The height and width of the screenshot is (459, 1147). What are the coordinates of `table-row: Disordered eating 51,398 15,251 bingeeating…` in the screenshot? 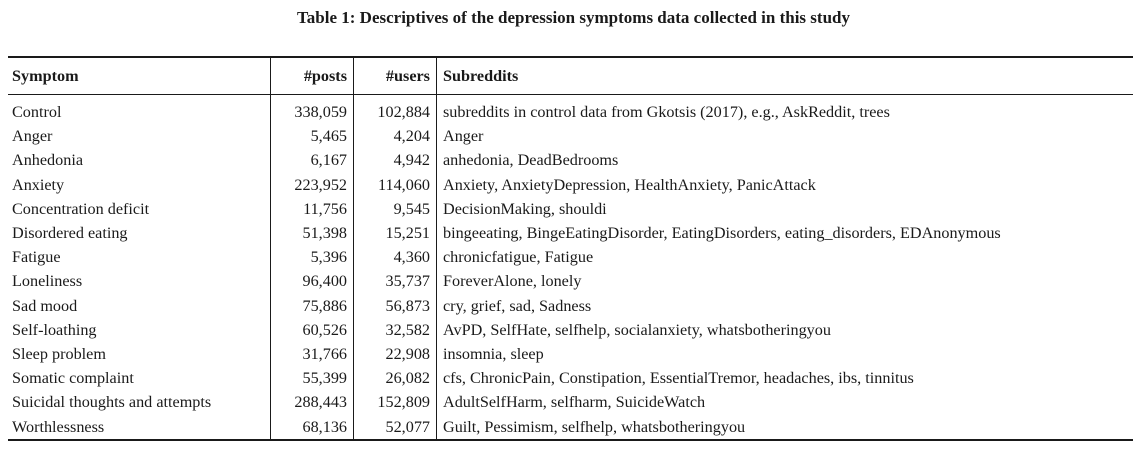 It's located at (570, 233).